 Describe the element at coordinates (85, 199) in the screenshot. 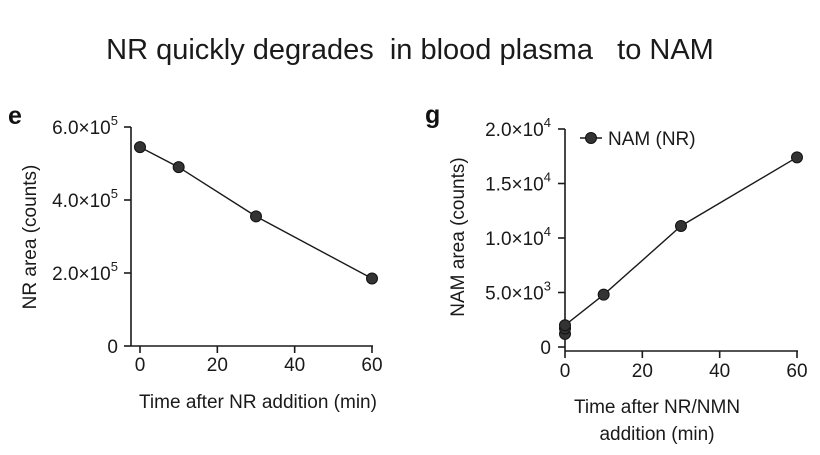

I see `y-tick-label: 4.0×10⁵` at that location.